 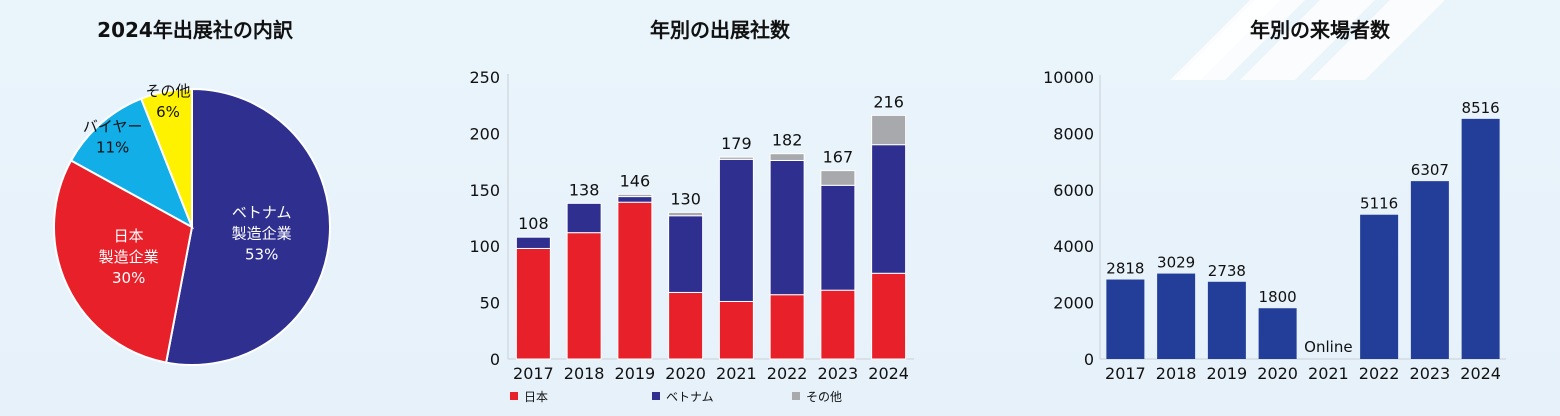 I want to click on pie-slice-label: バイヤー, so click(x=113, y=126).